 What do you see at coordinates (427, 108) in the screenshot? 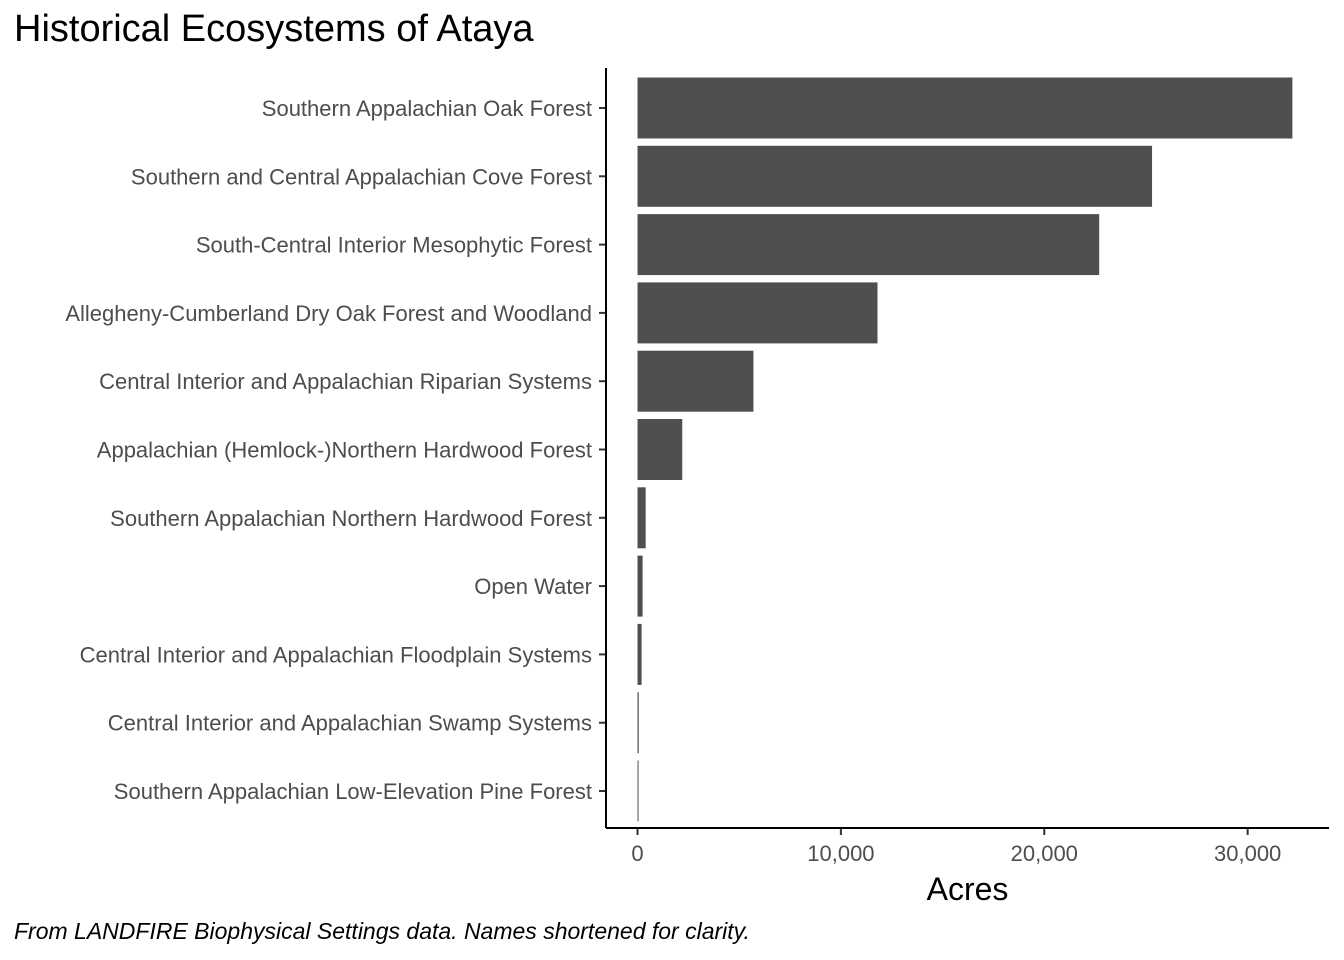
I see `y-tick-label: Southern Appalachian Oak Forest` at bounding box center [427, 108].